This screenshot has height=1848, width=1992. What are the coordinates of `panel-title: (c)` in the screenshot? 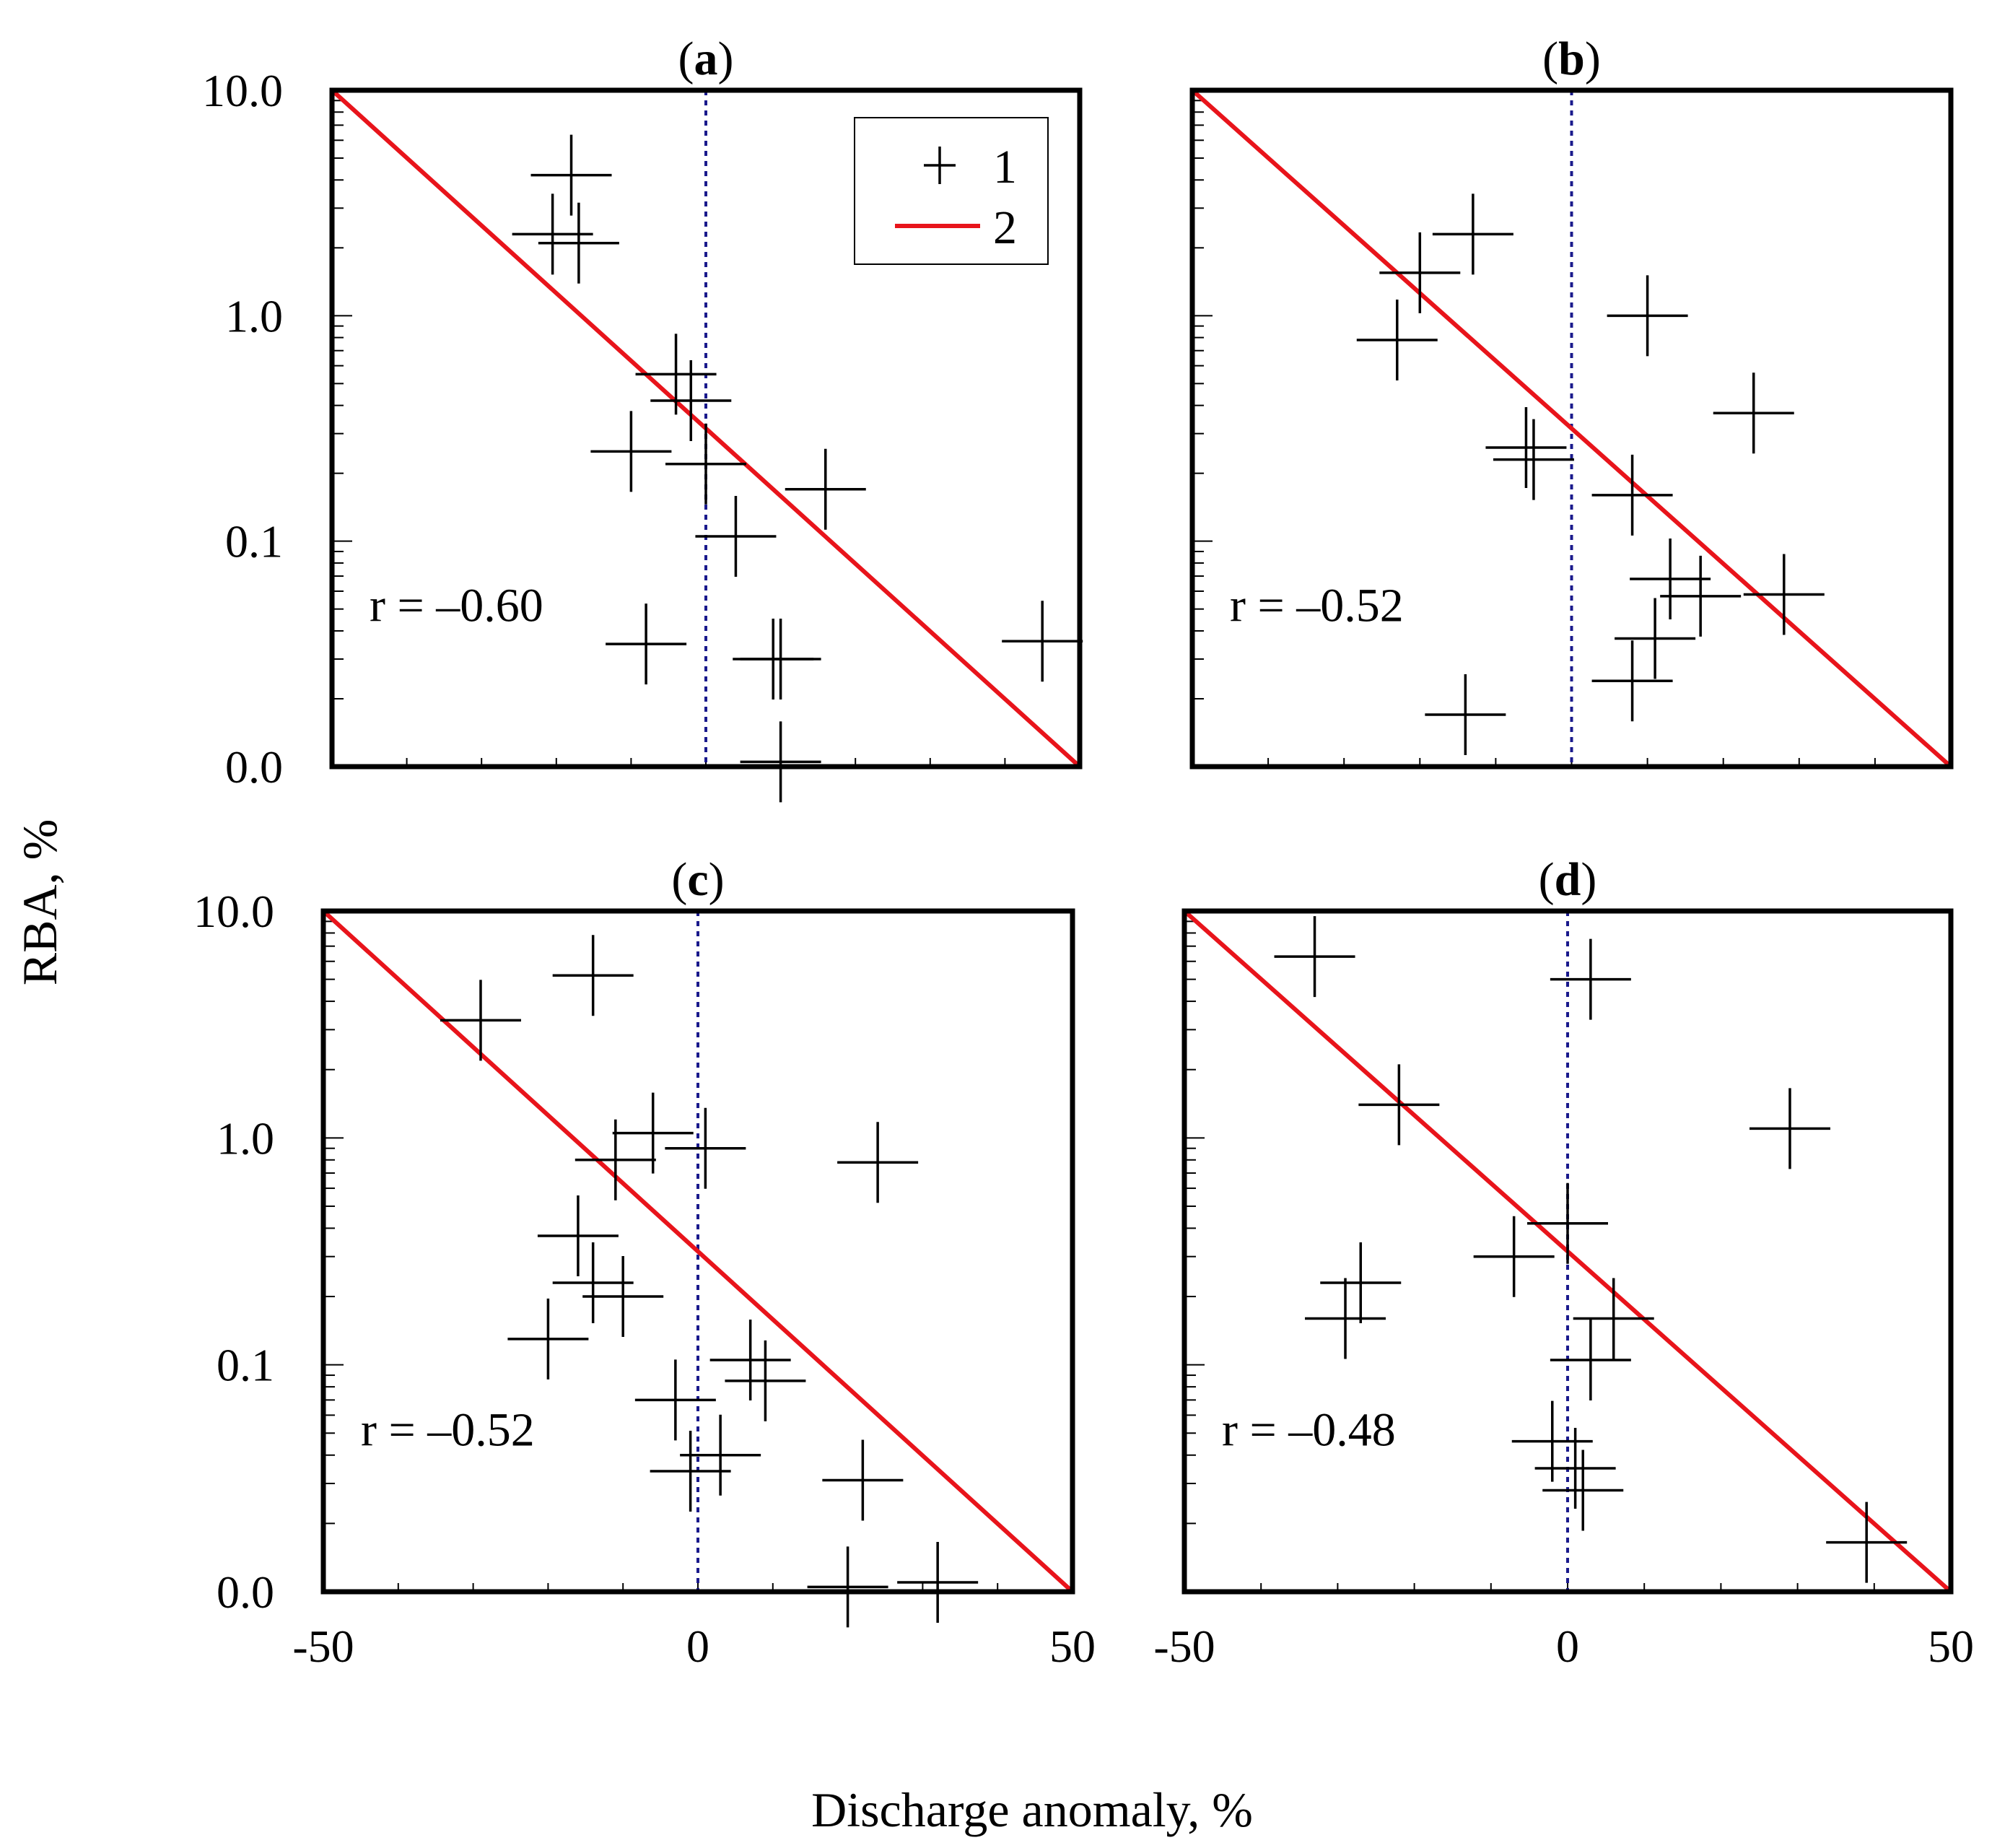 It's located at (697, 879).